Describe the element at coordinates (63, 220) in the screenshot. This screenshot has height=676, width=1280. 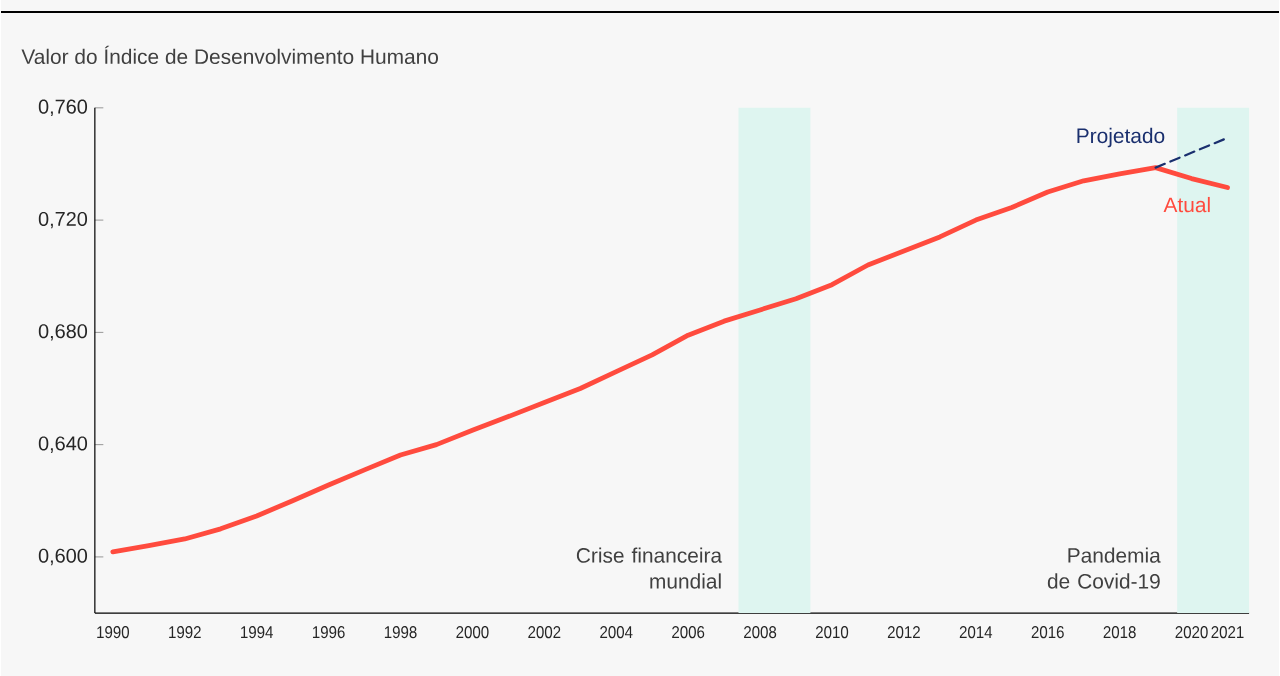
I see `y-tick-label: 0,720` at that location.